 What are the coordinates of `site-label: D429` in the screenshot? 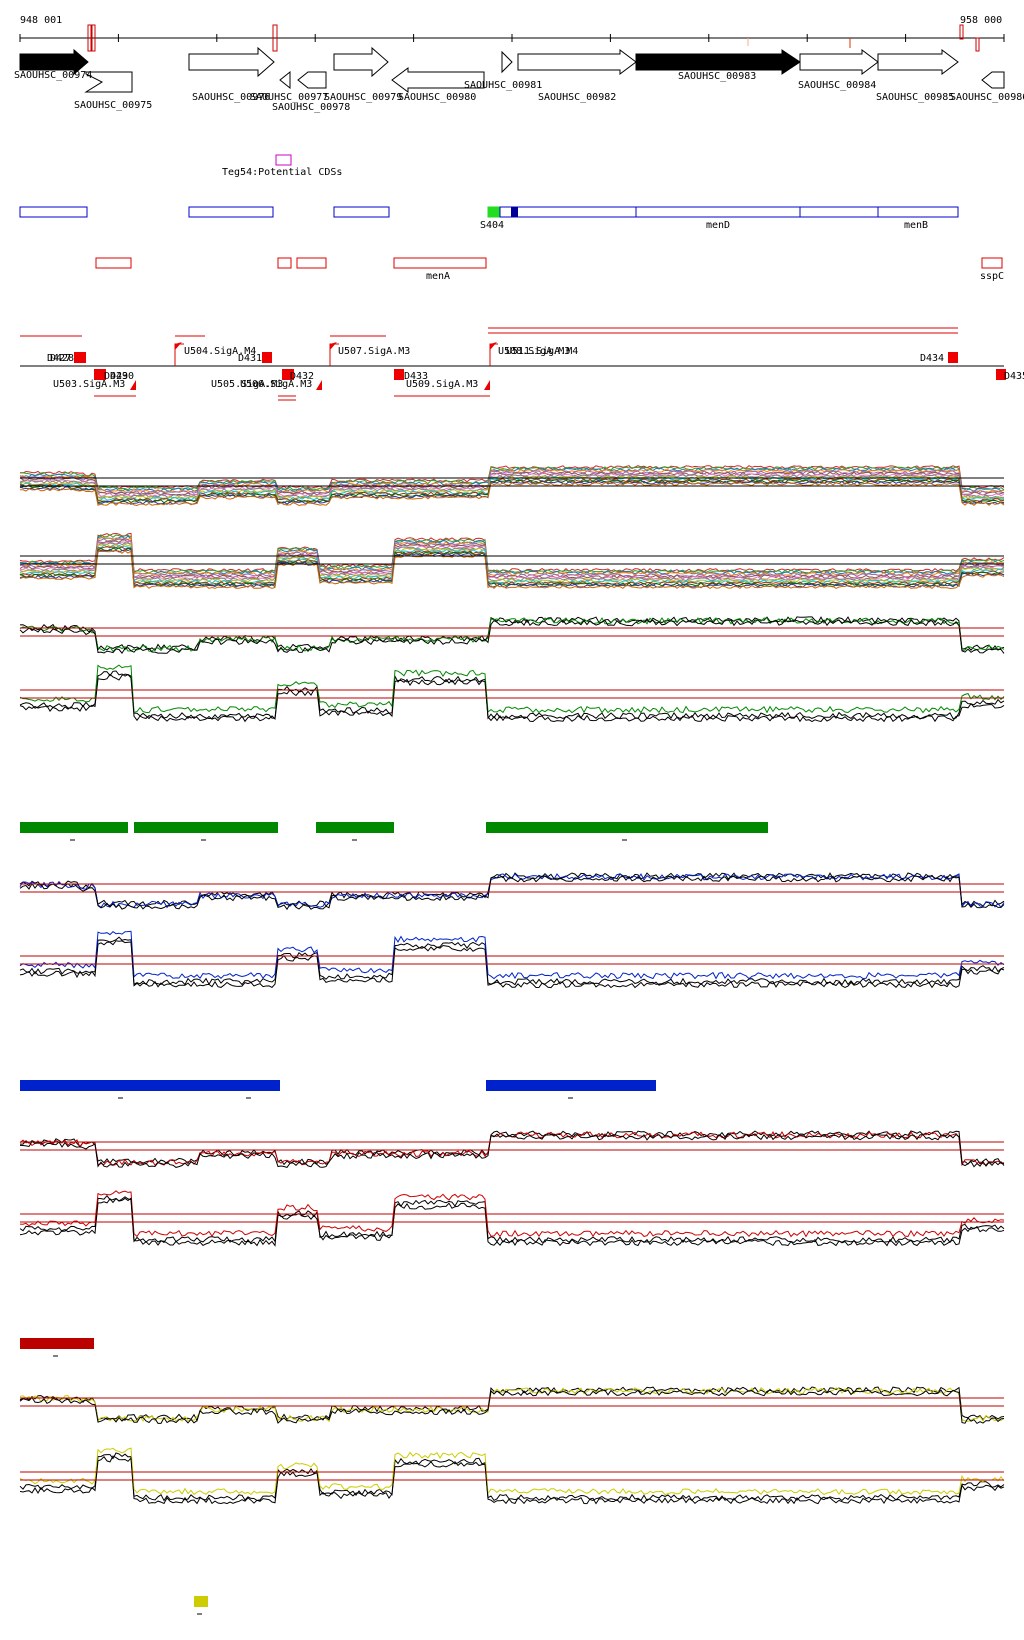 It's located at (116, 376).